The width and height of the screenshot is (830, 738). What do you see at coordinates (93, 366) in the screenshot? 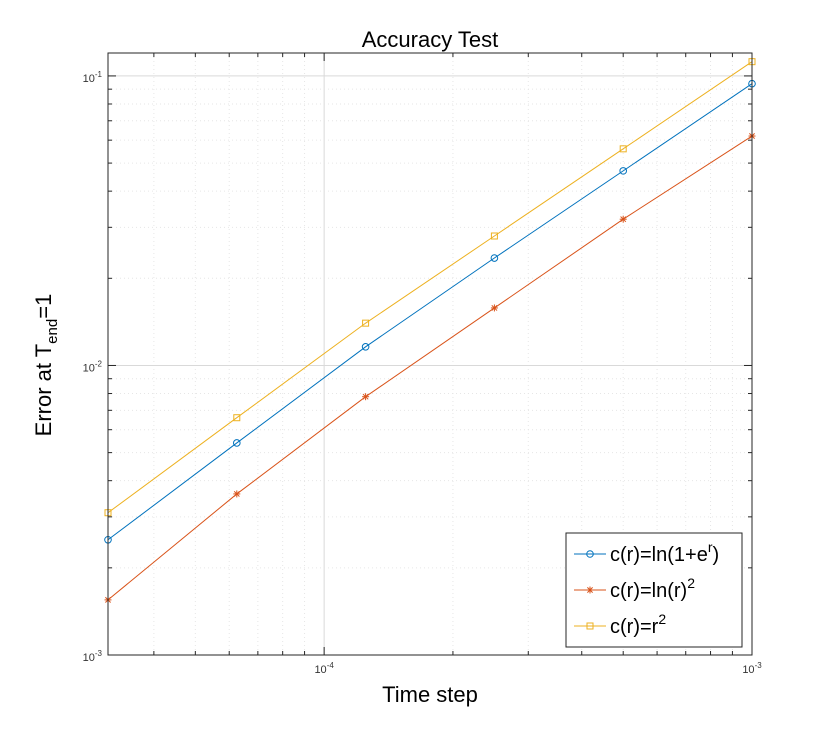
I see `y-tick-label: 10⁻²` at bounding box center [93, 366].